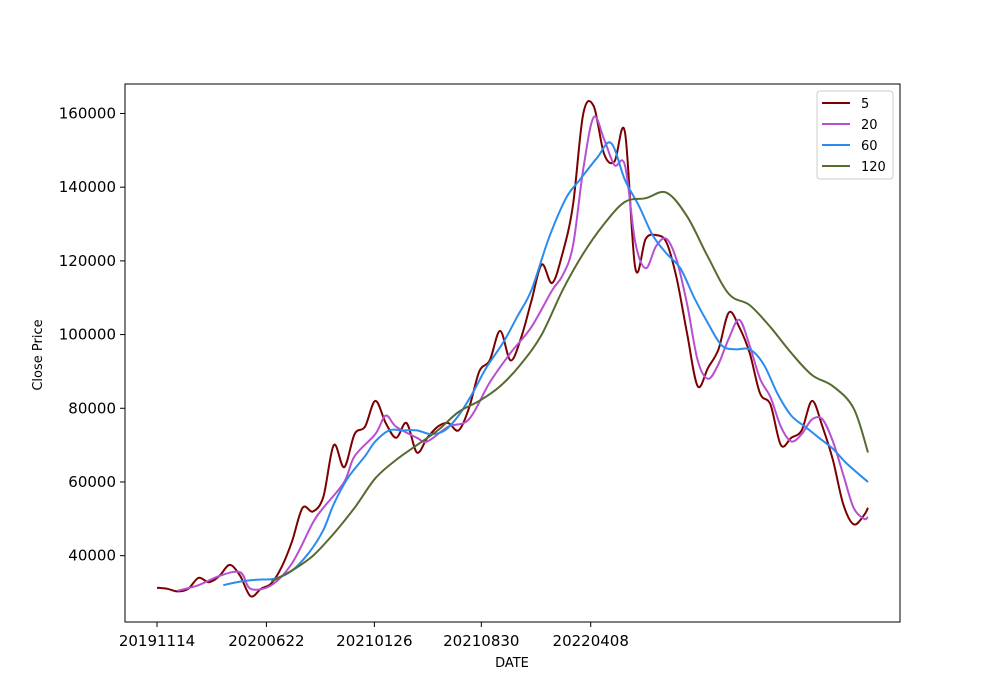  I want to click on y-tick-label: 40000, so click(92, 556).